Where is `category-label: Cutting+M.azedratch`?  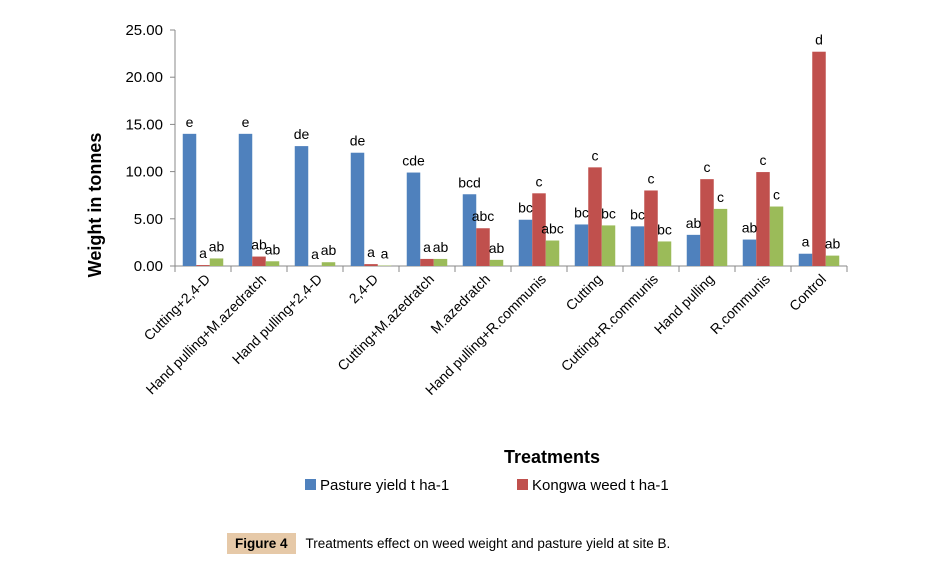
category-label: Cutting+M.azedratch is located at coordinates (385, 322).